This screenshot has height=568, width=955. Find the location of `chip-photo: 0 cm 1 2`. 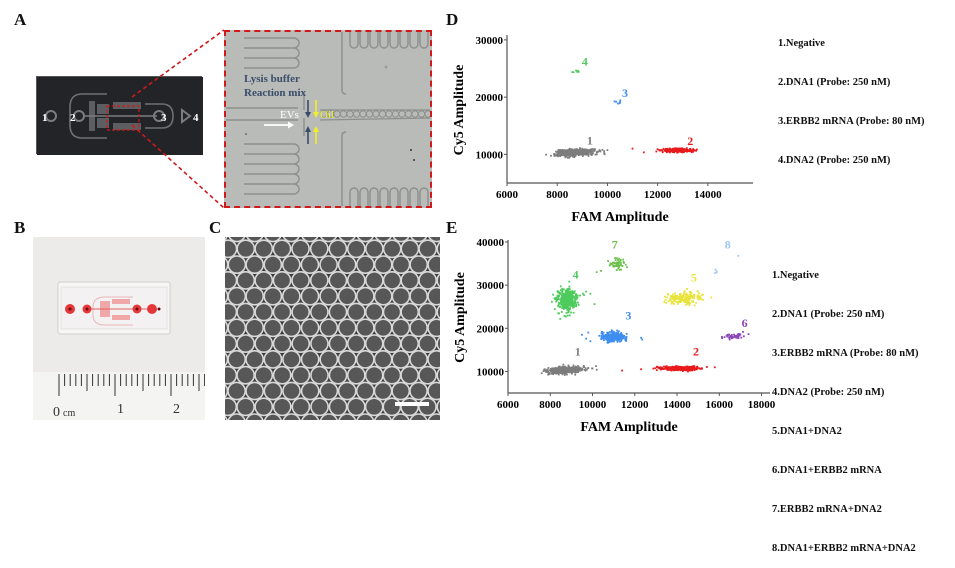

chip-photo: 0 cm 1 2 is located at coordinates (122, 328).